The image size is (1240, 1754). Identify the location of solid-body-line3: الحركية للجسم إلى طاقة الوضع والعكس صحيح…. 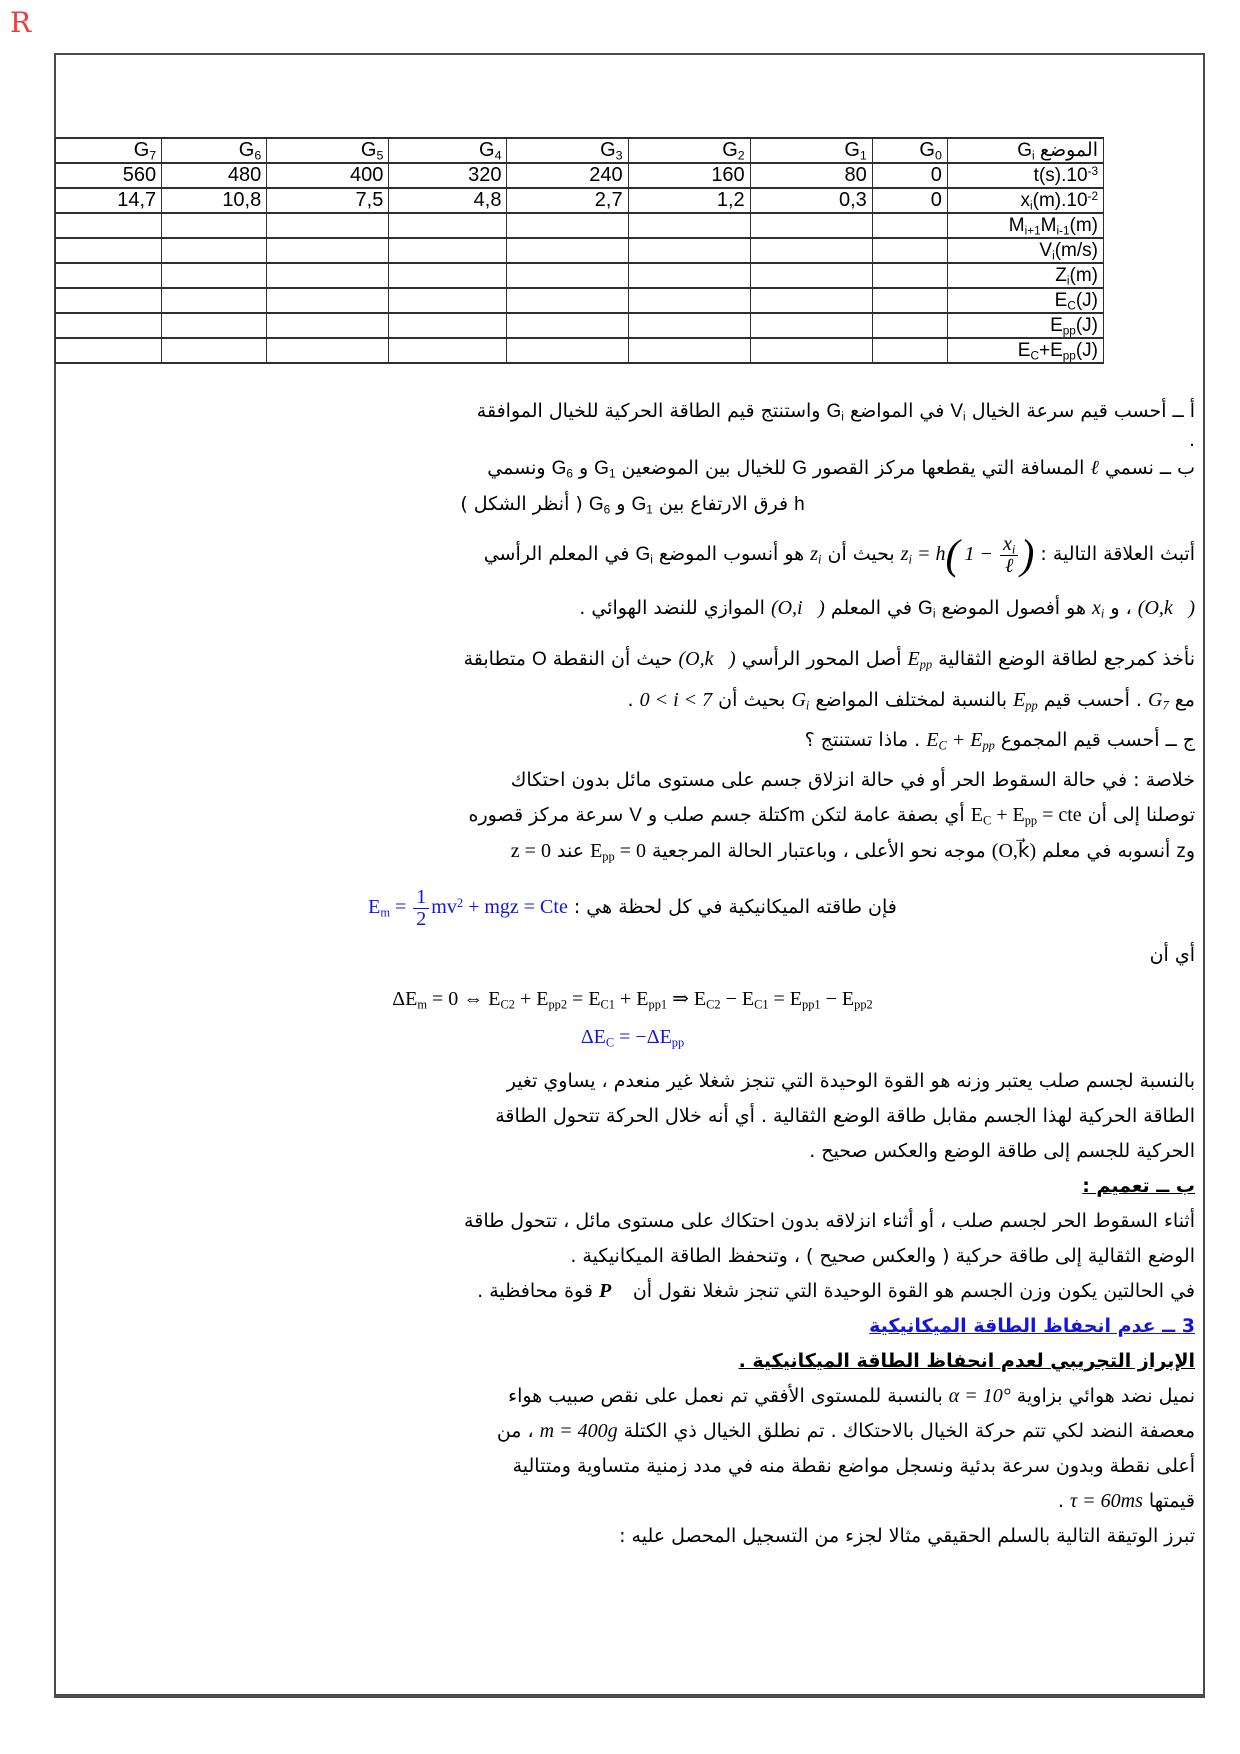
(1002, 1151).